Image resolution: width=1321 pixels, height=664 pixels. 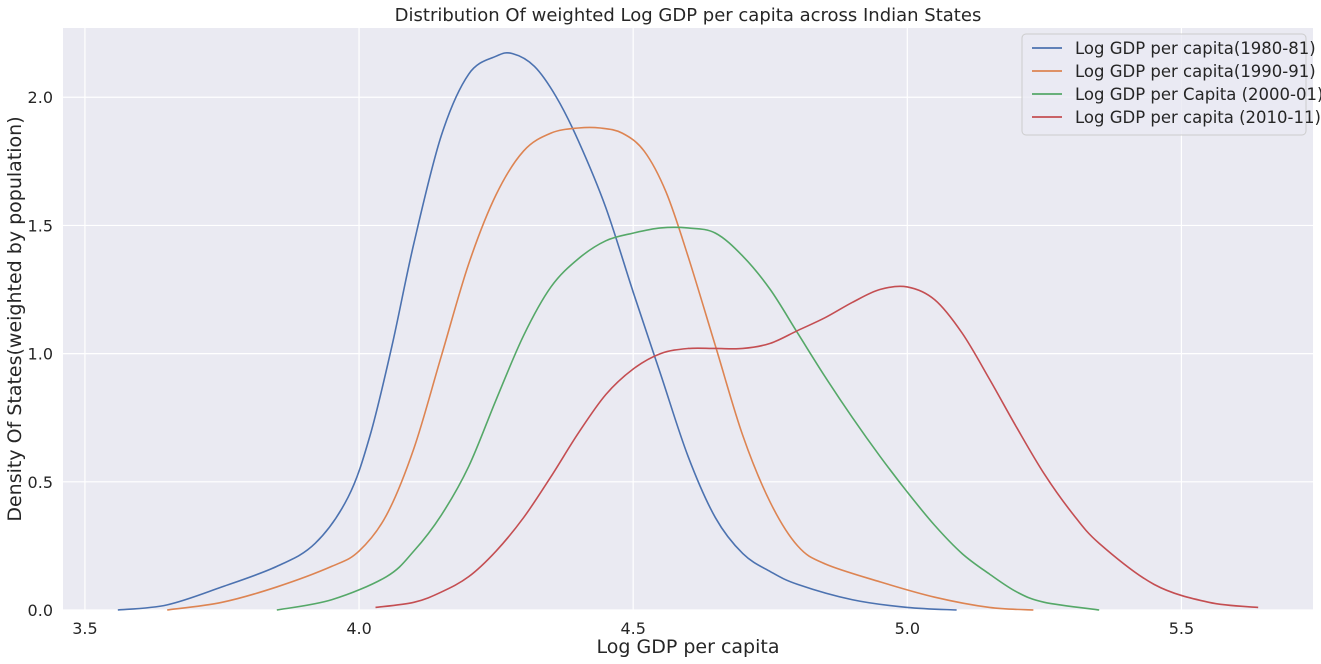 What do you see at coordinates (40, 610) in the screenshot?
I see `y-tick-label: 0.0` at bounding box center [40, 610].